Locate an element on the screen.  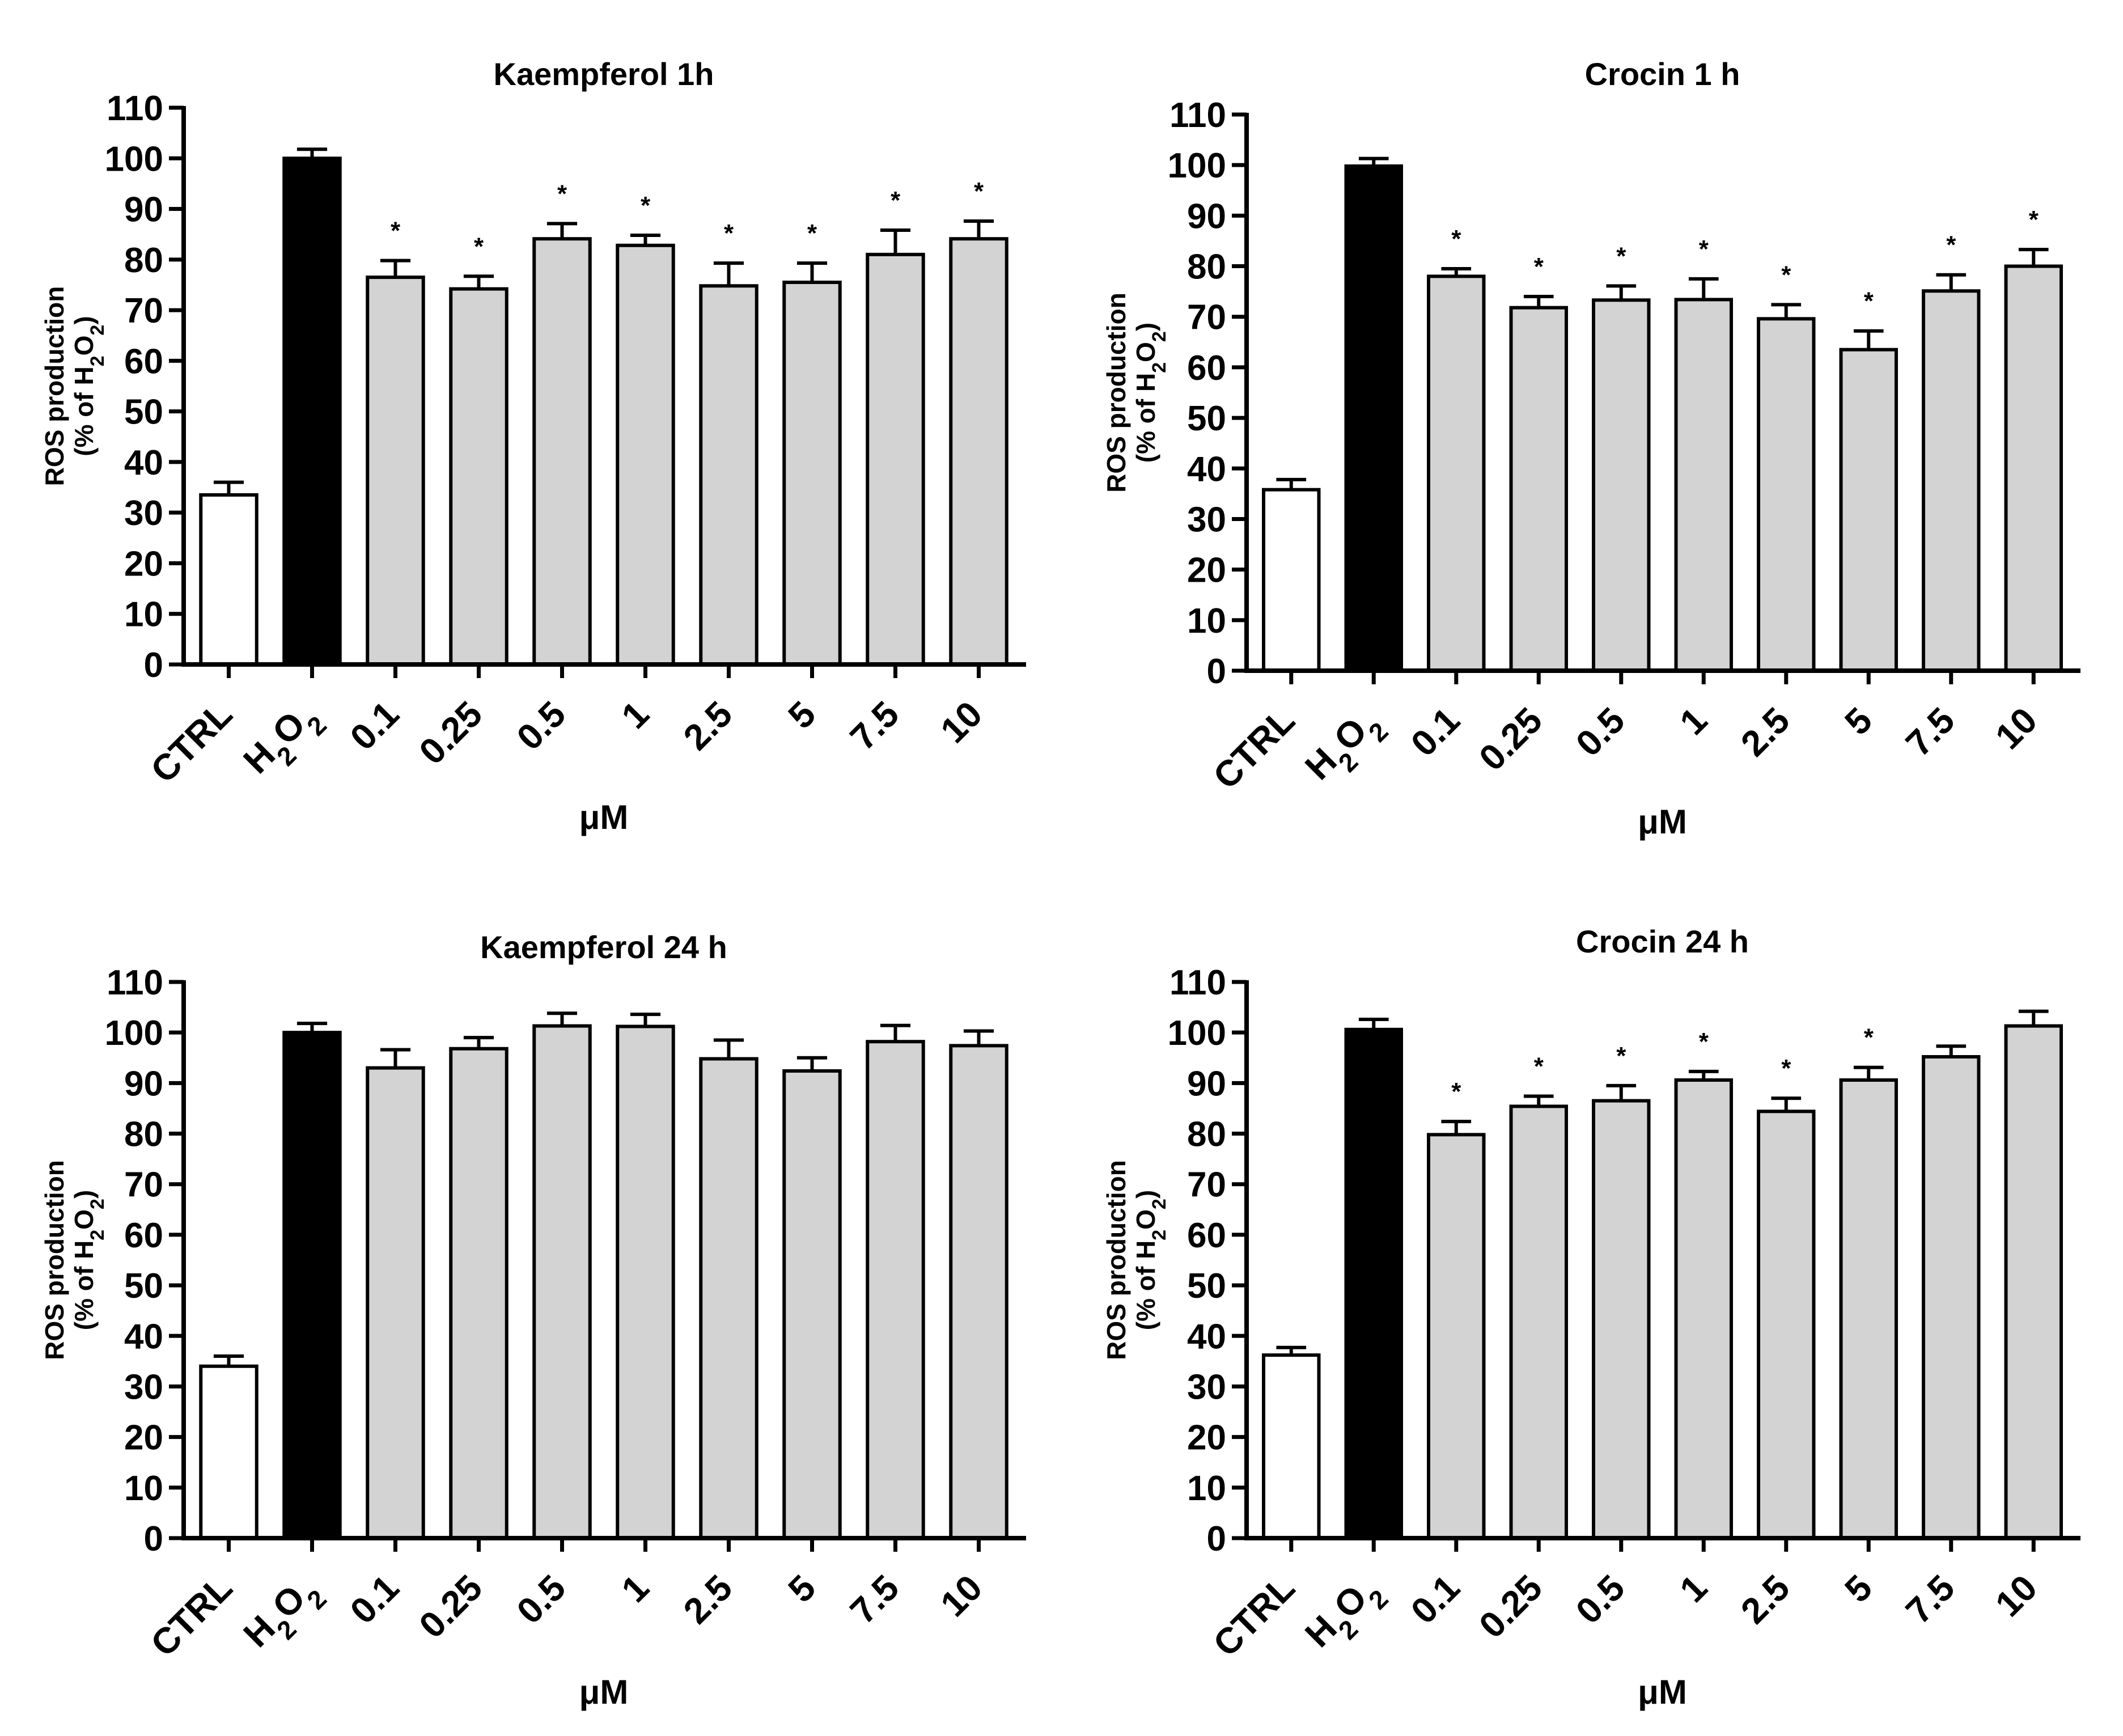
y-tick-label: 70 is located at coordinates (143, 1186).